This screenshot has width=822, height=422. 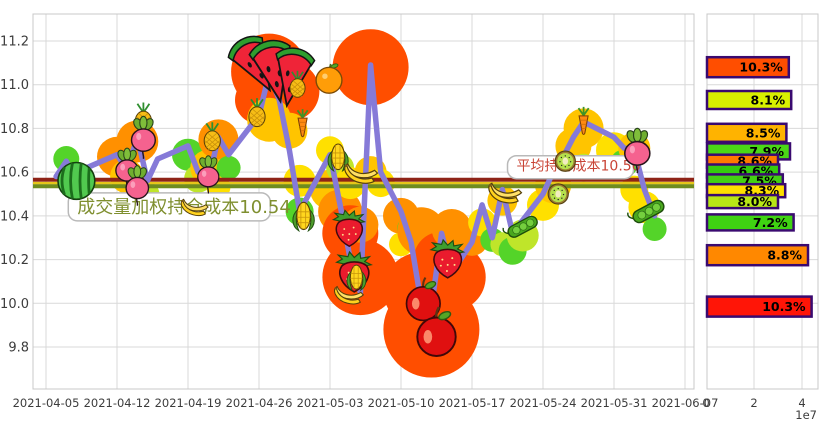 I want to click on chip-bar-pct: 8.5%, so click(x=763, y=132).